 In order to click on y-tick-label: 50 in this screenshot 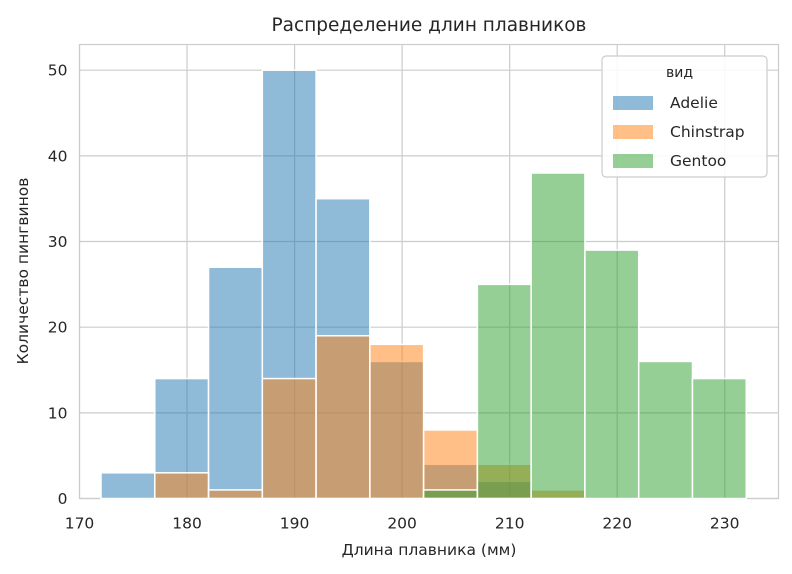, I will do `click(58, 71)`.